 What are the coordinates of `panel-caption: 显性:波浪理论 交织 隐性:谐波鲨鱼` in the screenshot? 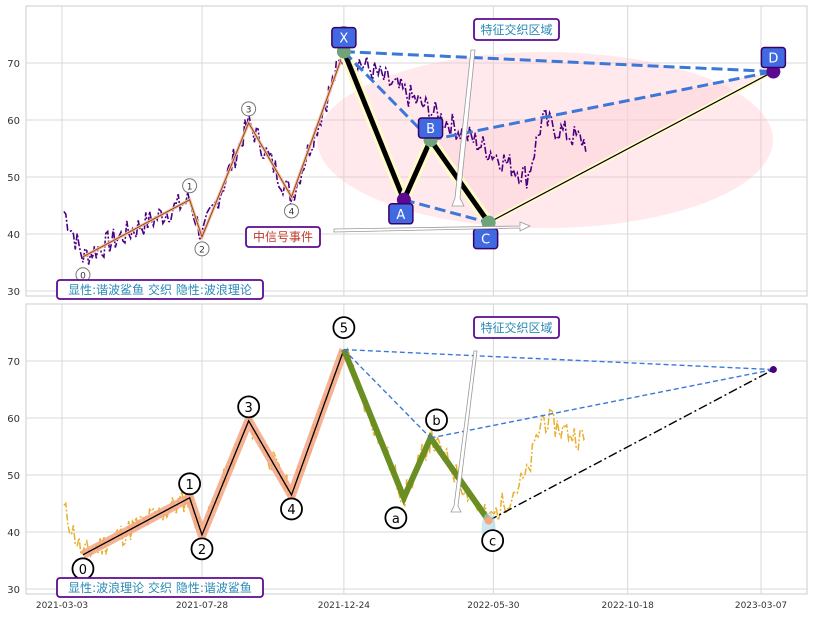 It's located at (160, 587).